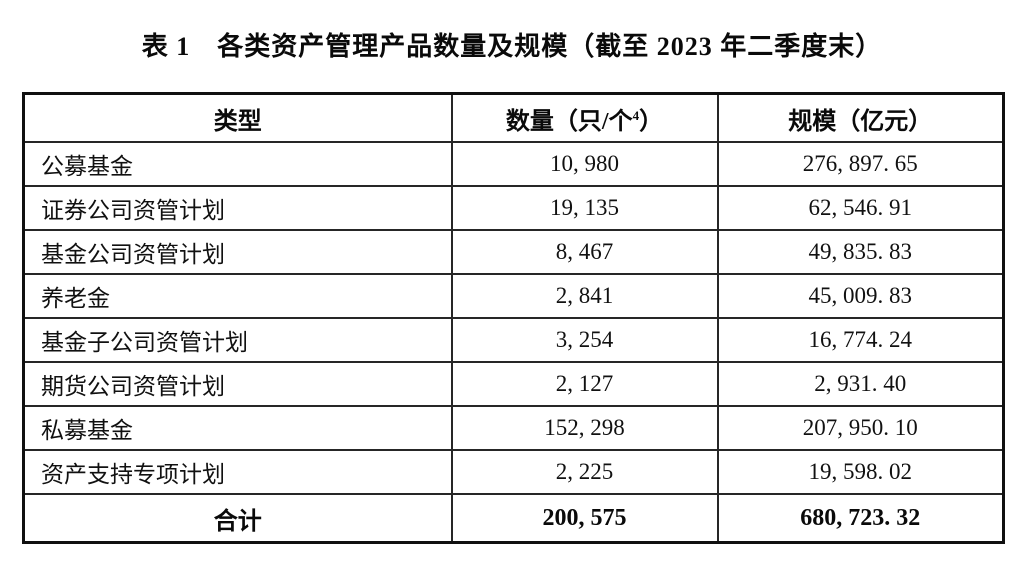 Image resolution: width=1024 pixels, height=562 pixels. Describe the element at coordinates (860, 164) in the screenshot. I see `row-scale-cell: 276, 897. 65` at that location.